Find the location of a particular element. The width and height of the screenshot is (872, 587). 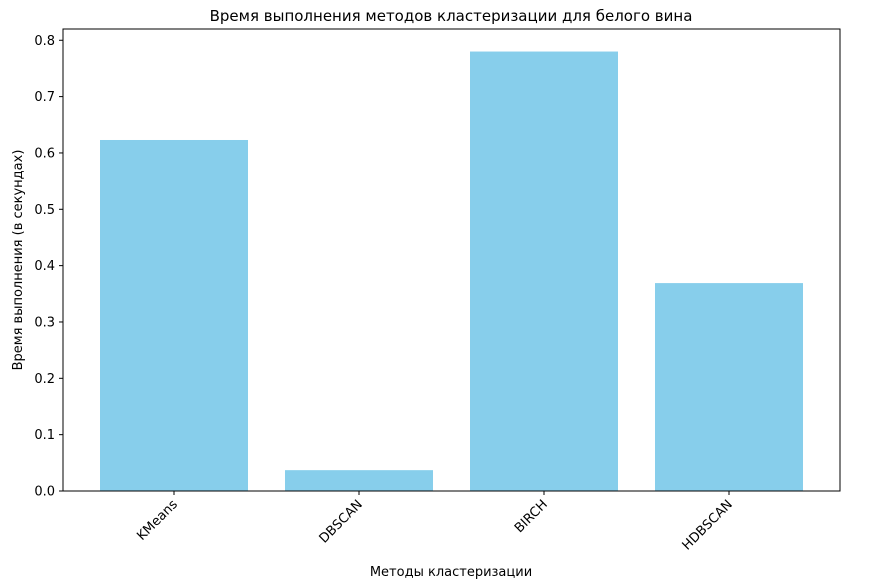

y-tick-label: 0.0 is located at coordinates (44, 492).